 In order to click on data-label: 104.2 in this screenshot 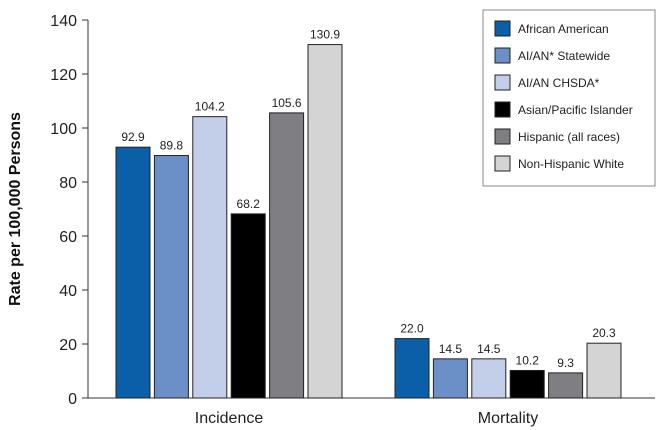, I will do `click(210, 107)`.